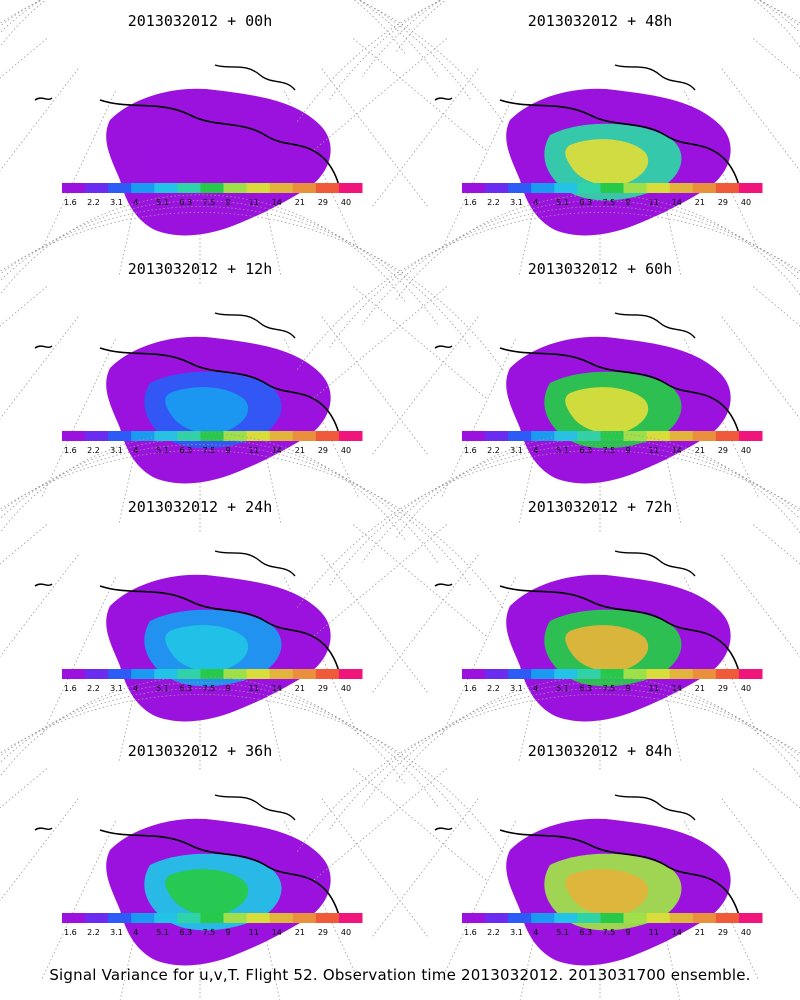 This screenshot has width=800, height=1000. I want to click on colorbar-label: 40, so click(346, 450).